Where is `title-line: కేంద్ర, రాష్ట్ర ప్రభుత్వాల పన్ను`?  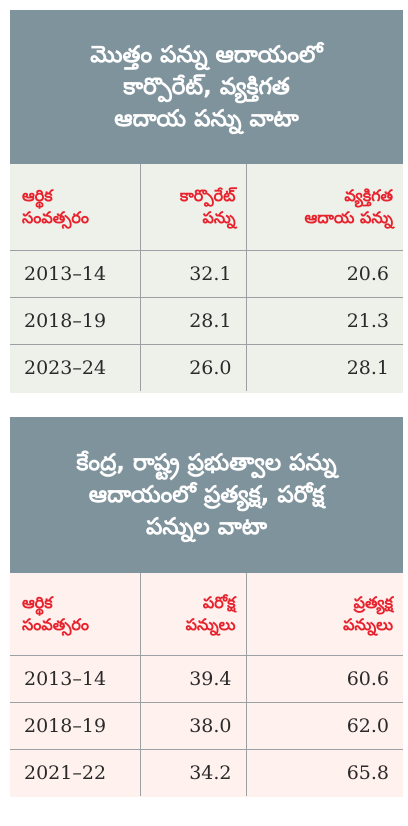
title-line: కేంద్ర, రాష్ట్ర ప్రభుత్వాల పన్ను is located at coordinates (206, 463).